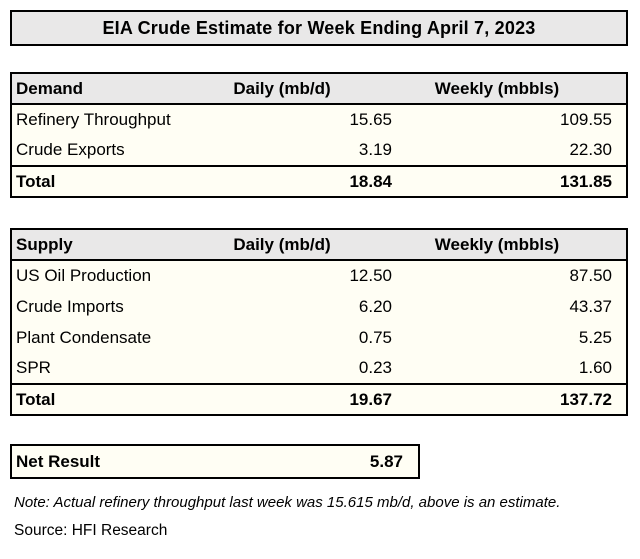  Describe the element at coordinates (375, 367) in the screenshot. I see `cell-daily: 0.23` at that location.